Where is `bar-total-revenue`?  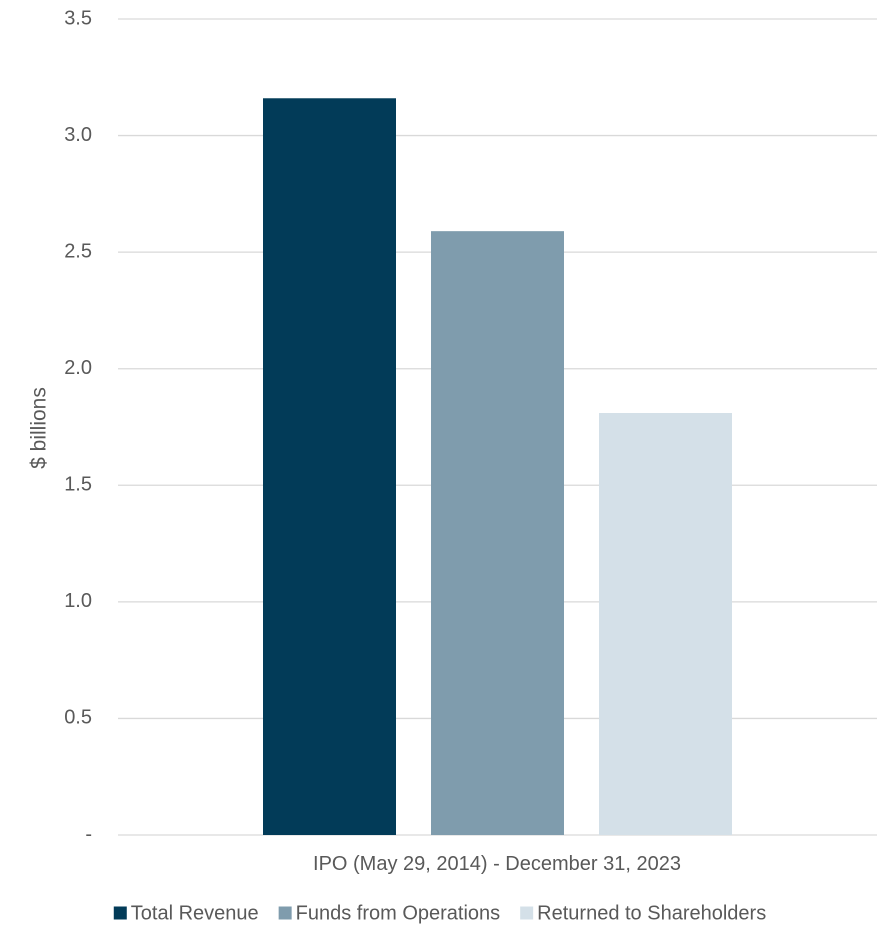 bar-total-revenue is located at coordinates (329, 467).